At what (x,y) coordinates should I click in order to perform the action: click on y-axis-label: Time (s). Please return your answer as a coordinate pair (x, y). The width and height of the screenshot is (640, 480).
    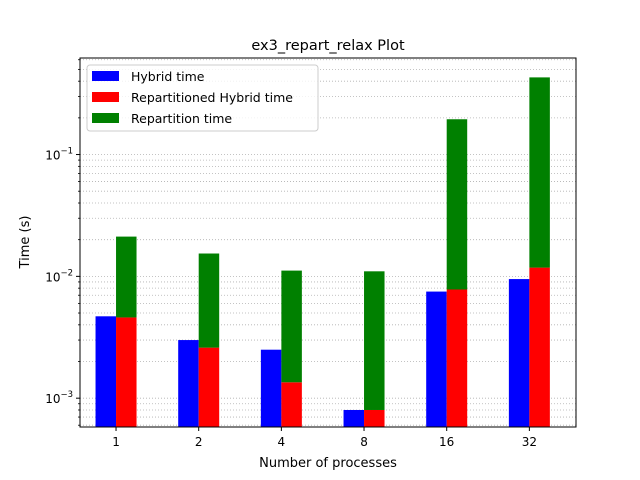
    Looking at the image, I should click on (25, 243).